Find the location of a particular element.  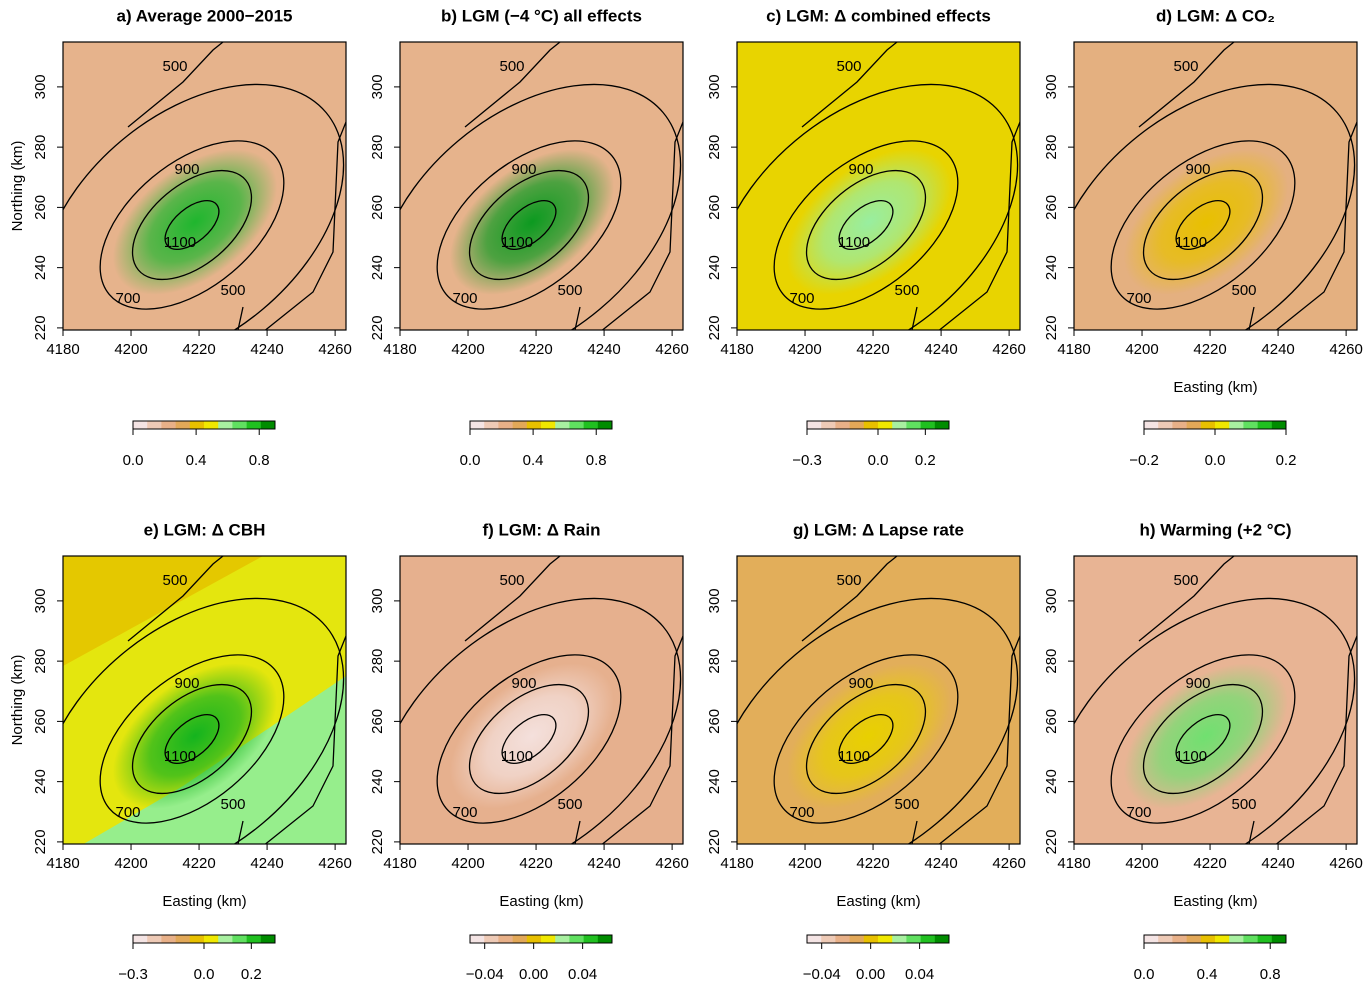

y-tick-label: 220 is located at coordinates (377, 327).